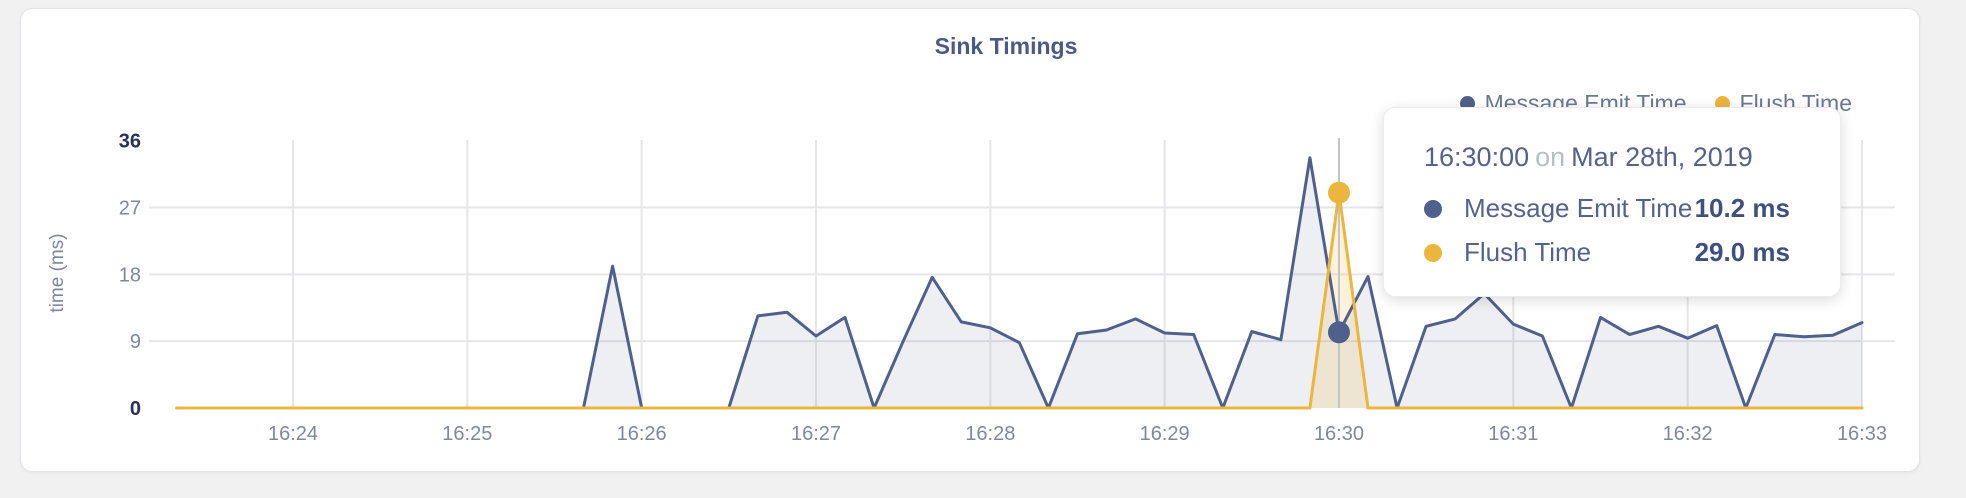 This screenshot has height=498, width=1966. What do you see at coordinates (57, 273) in the screenshot?
I see `y-axis-title: time (ms)` at bounding box center [57, 273].